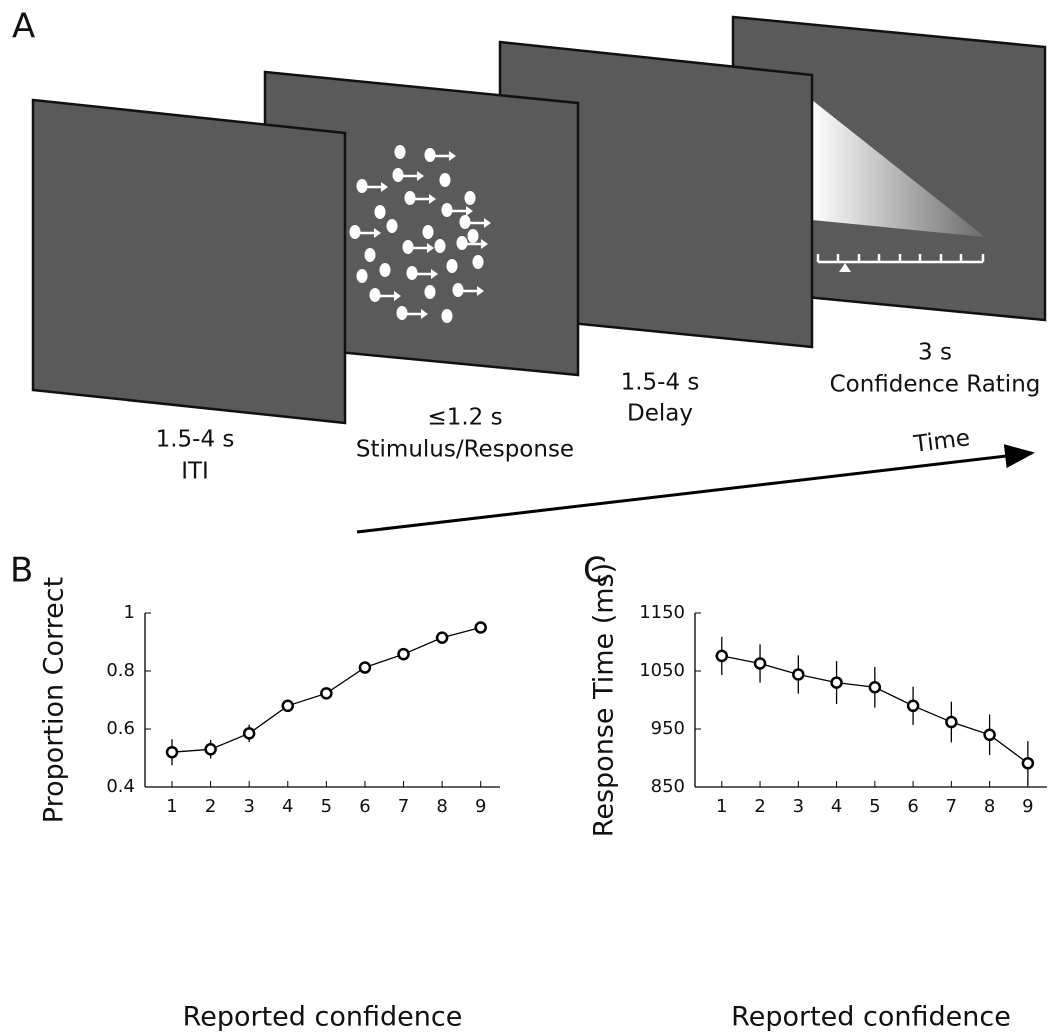 Image resolution: width=1049 pixels, height=1034 pixels. What do you see at coordinates (23, 27) in the screenshot?
I see `panel-label: A` at bounding box center [23, 27].